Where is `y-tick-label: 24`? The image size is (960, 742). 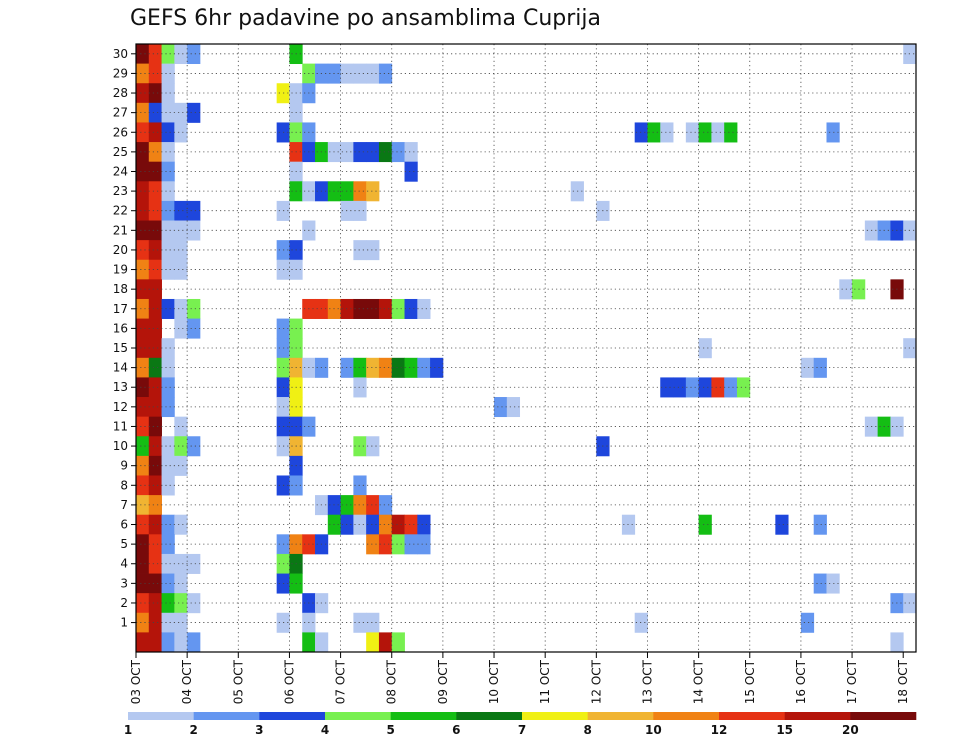
y-tick-label: 24 is located at coordinates (120, 171).